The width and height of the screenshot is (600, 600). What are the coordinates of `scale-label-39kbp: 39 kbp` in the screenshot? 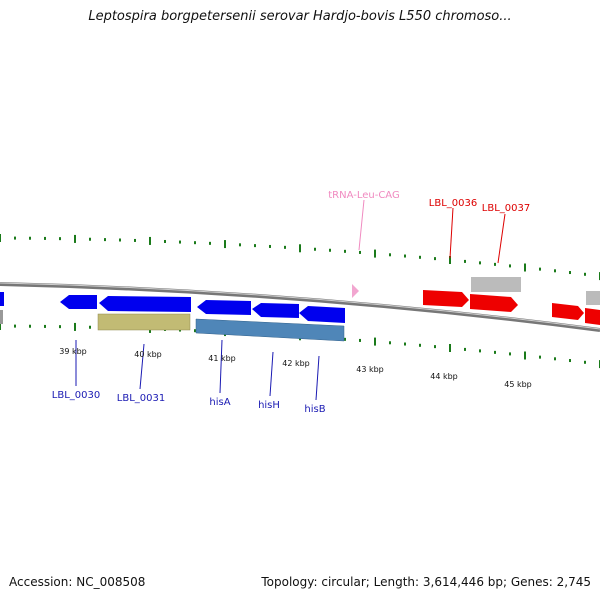 It's located at (73, 351).